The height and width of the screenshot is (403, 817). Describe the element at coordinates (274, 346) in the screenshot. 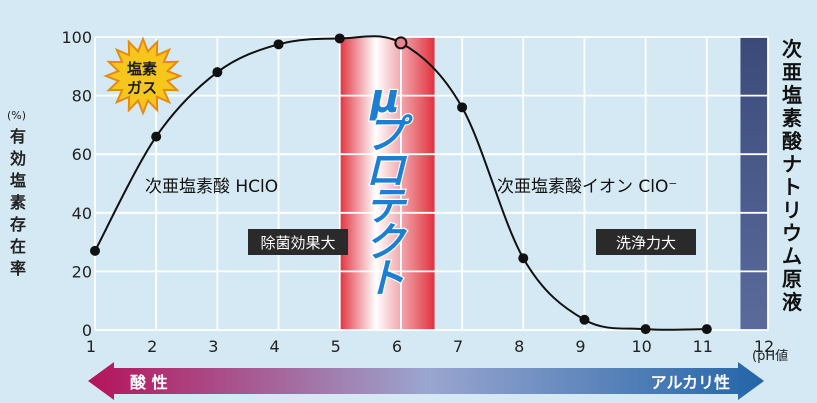

I see `x-tick-label: 4` at that location.